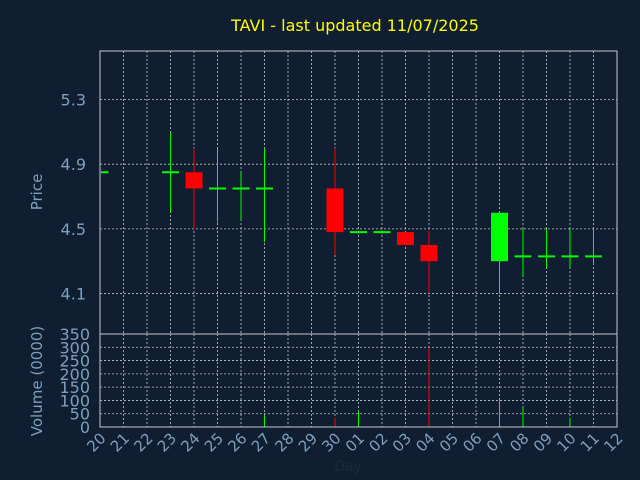 This screenshot has height=480, width=640. Describe the element at coordinates (74, 347) in the screenshot. I see `volume-tick-label: 300` at that location.